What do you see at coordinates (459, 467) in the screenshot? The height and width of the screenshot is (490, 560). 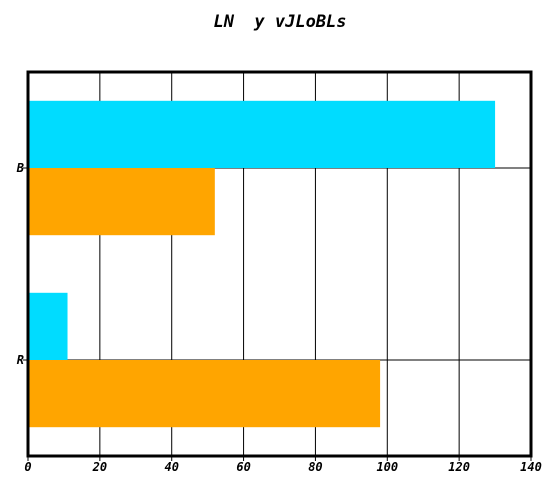 I see `x-tick-label: 120` at bounding box center [459, 467].